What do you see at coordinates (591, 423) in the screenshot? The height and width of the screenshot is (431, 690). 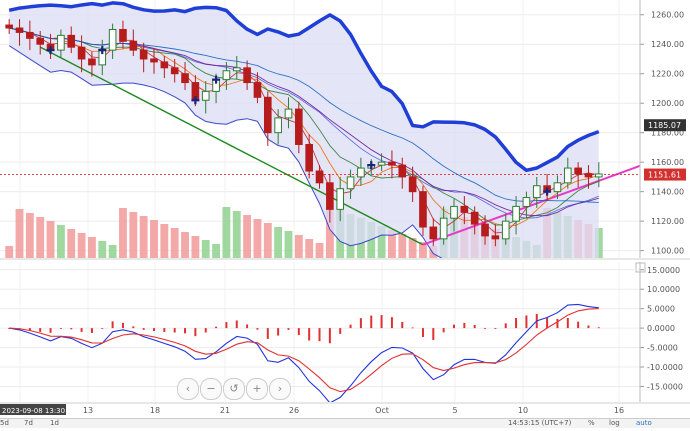 I see `percent-toggle: %` at bounding box center [591, 423].